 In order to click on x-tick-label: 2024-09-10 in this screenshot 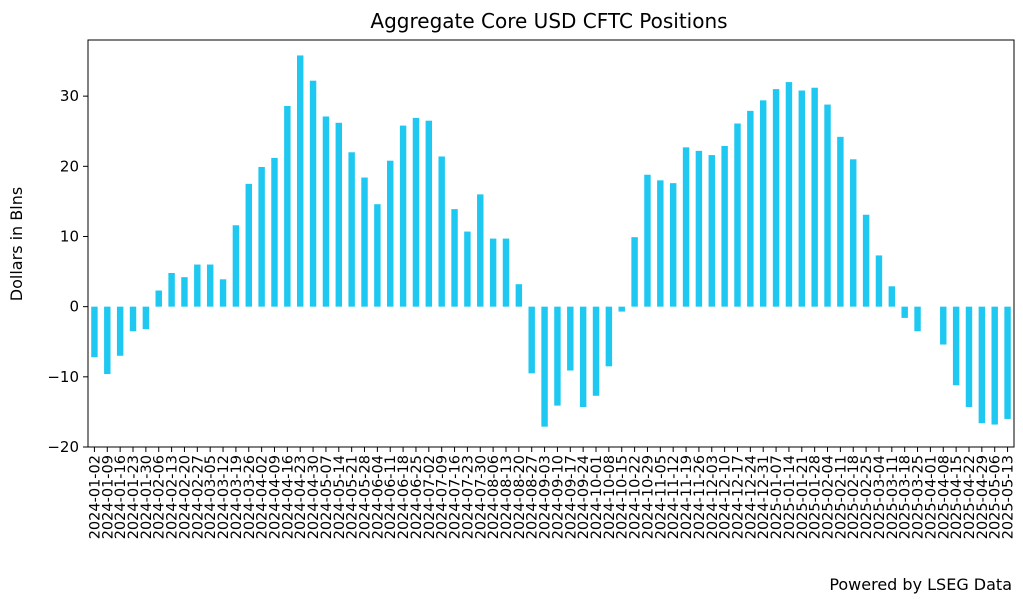, I will do `click(558, 497)`.